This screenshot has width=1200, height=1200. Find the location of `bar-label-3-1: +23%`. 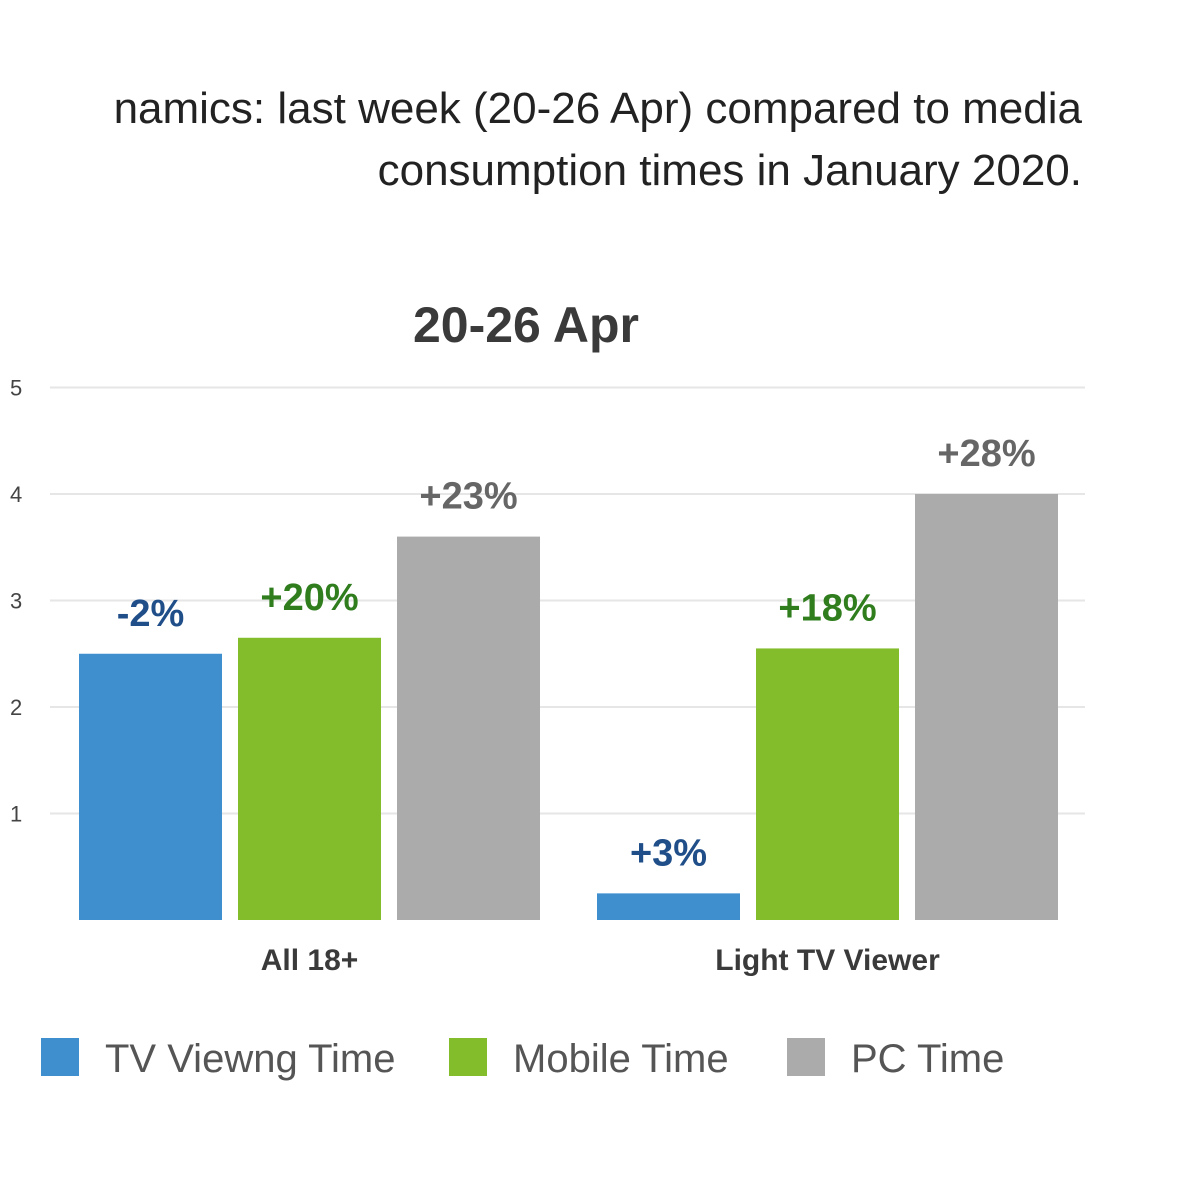

bar-label-3-1: +23% is located at coordinates (468, 497).